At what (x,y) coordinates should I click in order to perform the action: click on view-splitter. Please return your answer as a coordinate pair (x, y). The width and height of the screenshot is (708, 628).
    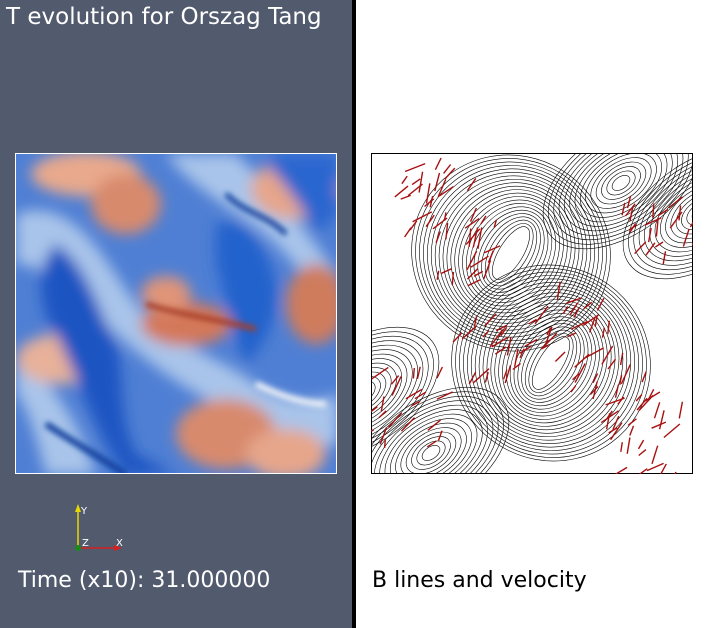
    Looking at the image, I should click on (354, 314).